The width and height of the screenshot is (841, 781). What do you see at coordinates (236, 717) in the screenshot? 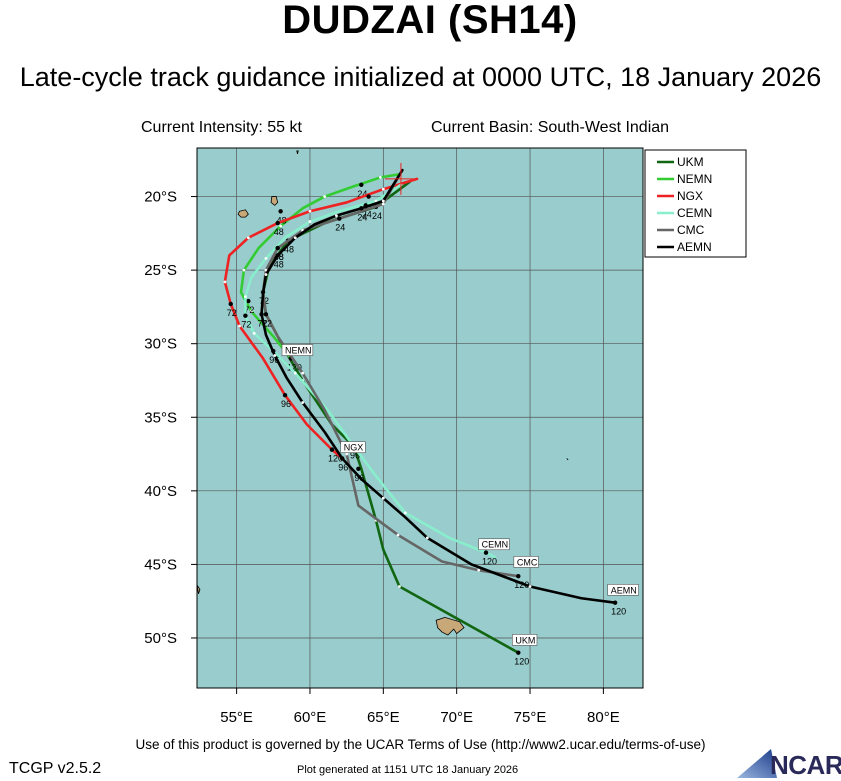
I see `x-tick-label: 55°E` at bounding box center [236, 717].